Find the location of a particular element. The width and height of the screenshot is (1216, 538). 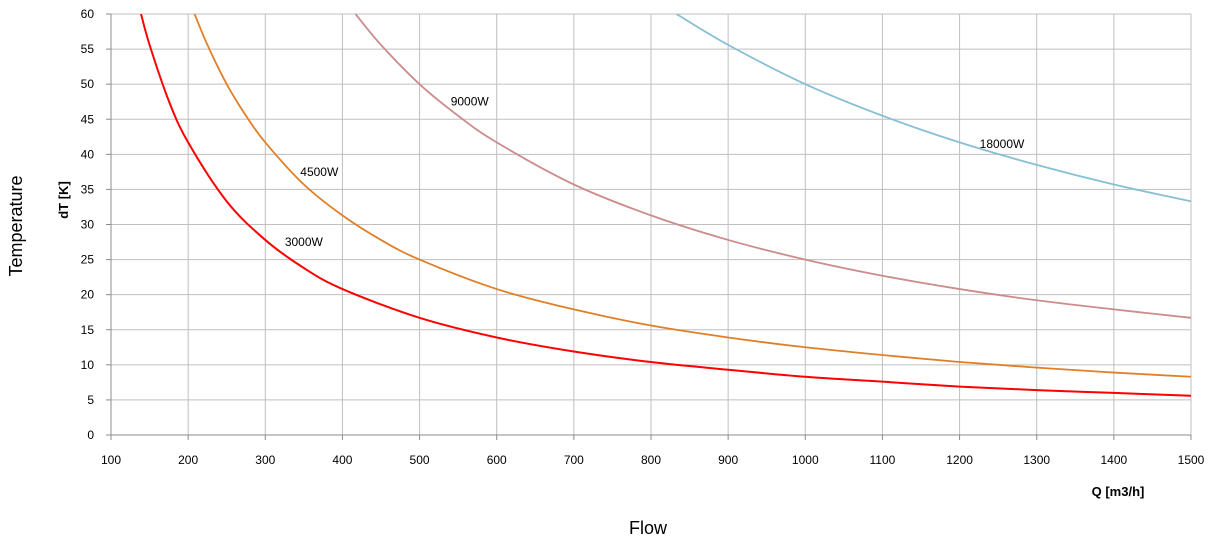

y-tick-label: 10 is located at coordinates (88, 365).